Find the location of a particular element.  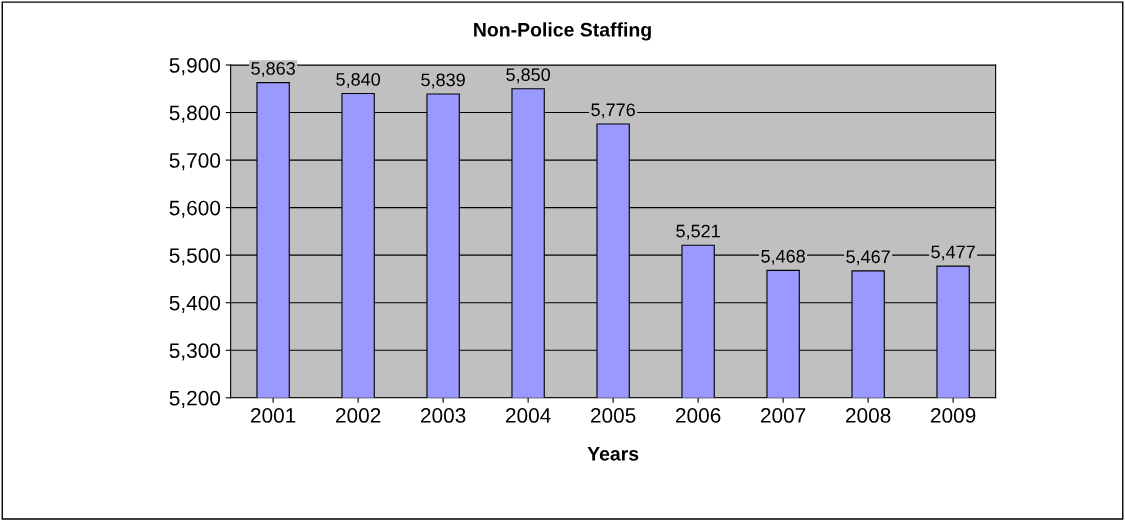

x-tick-label: 2003 is located at coordinates (443, 415).